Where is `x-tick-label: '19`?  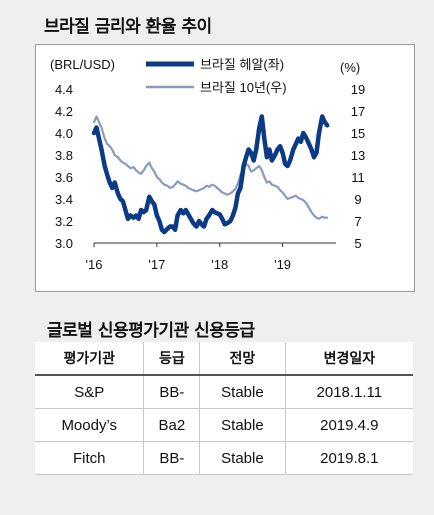 x-tick-label: '19 is located at coordinates (282, 264).